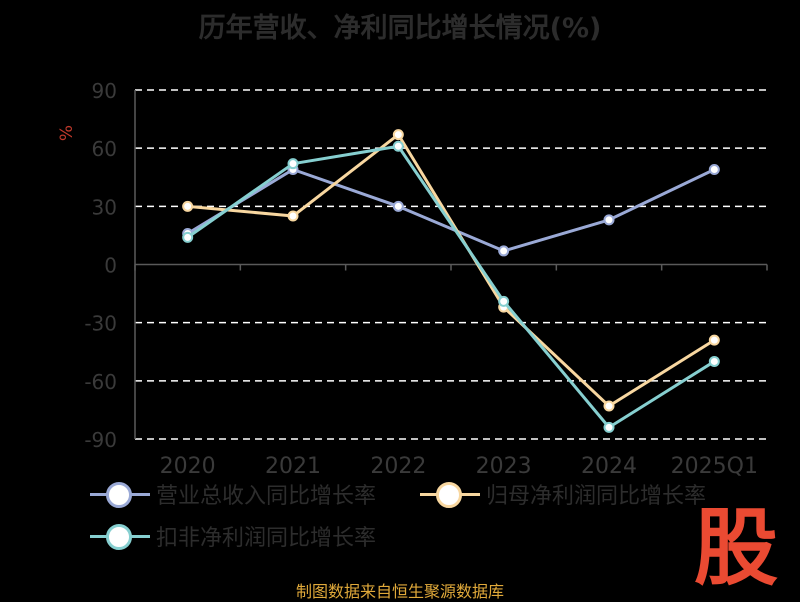 Image resolution: width=800 pixels, height=602 pixels. Describe the element at coordinates (398, 466) in the screenshot. I see `x-tick-label: 2022` at that location.